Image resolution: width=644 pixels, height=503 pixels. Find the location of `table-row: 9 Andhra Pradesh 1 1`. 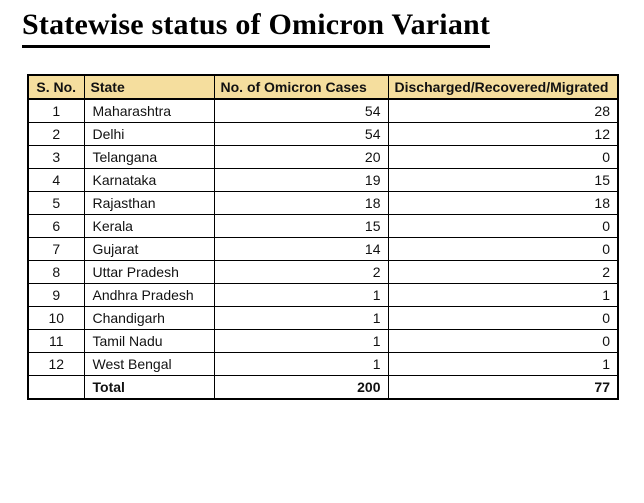

table-row: 9 Andhra Pradesh 1 1 is located at coordinates (323, 295).